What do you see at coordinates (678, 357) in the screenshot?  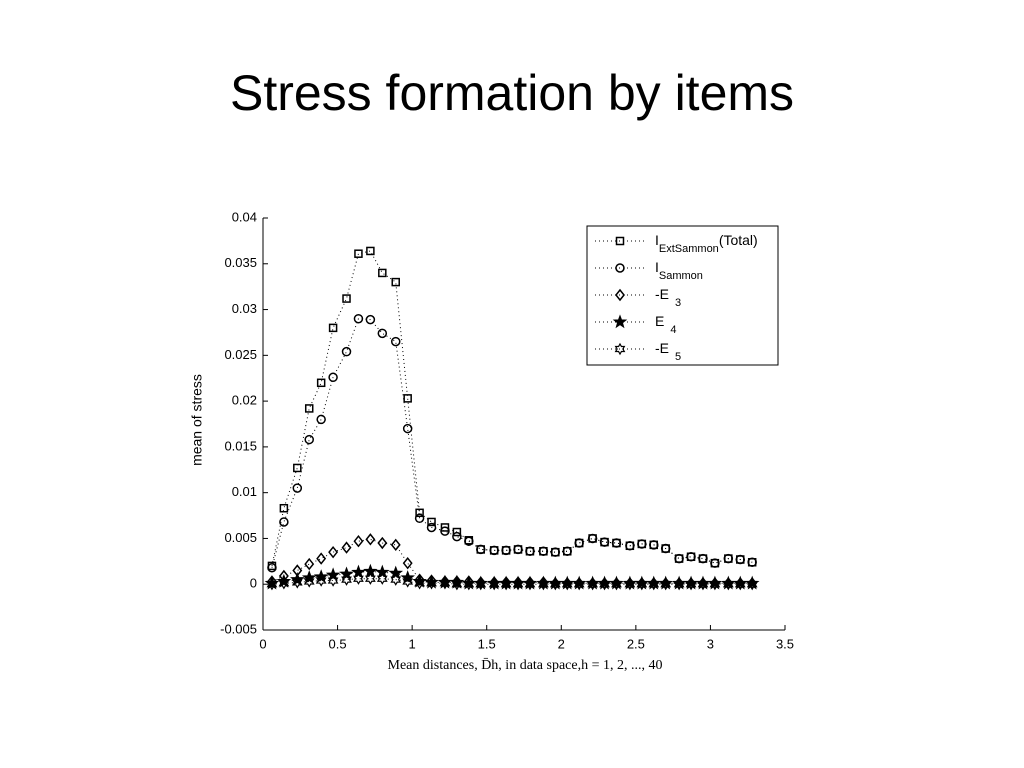 I see `legend-text: 5` at bounding box center [678, 357].